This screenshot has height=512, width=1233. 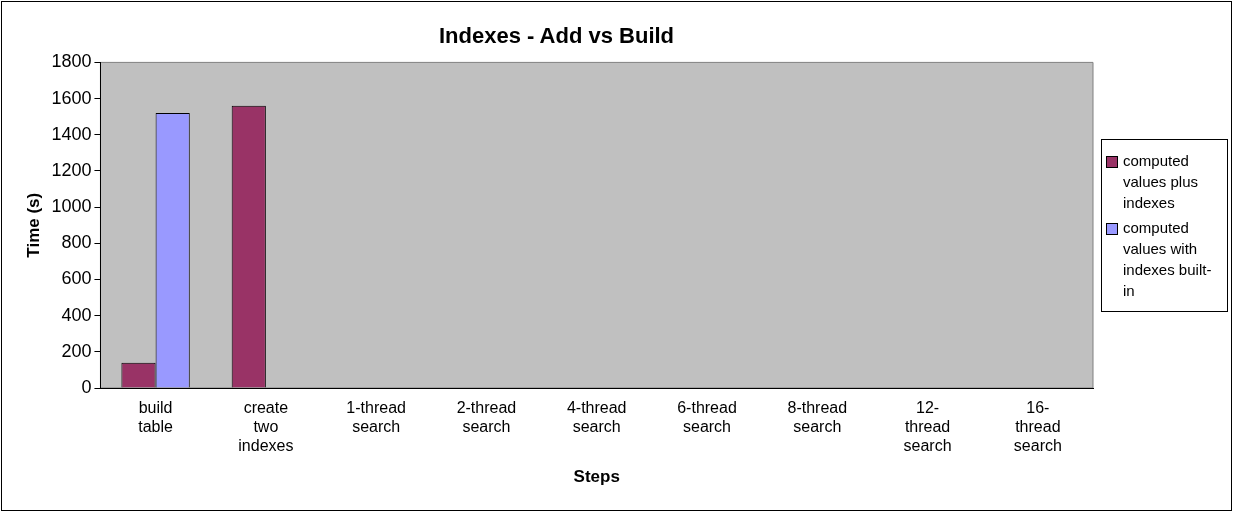 What do you see at coordinates (556, 36) in the screenshot?
I see `chart-title: Indexes - Add vs Build` at bounding box center [556, 36].